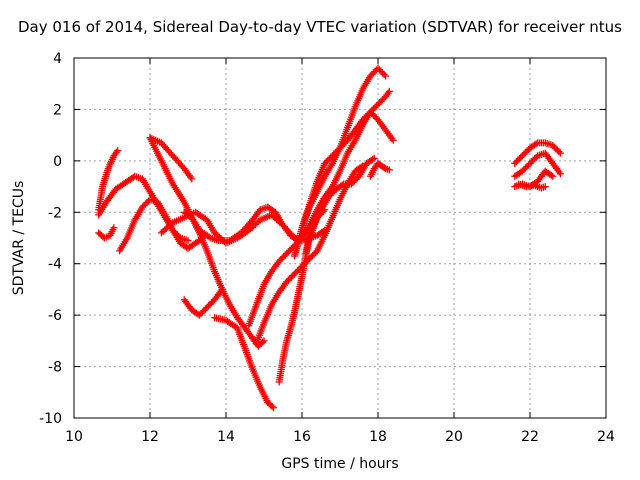  Describe the element at coordinates (55, 213) in the screenshot. I see `y-tick-label: -2` at that location.